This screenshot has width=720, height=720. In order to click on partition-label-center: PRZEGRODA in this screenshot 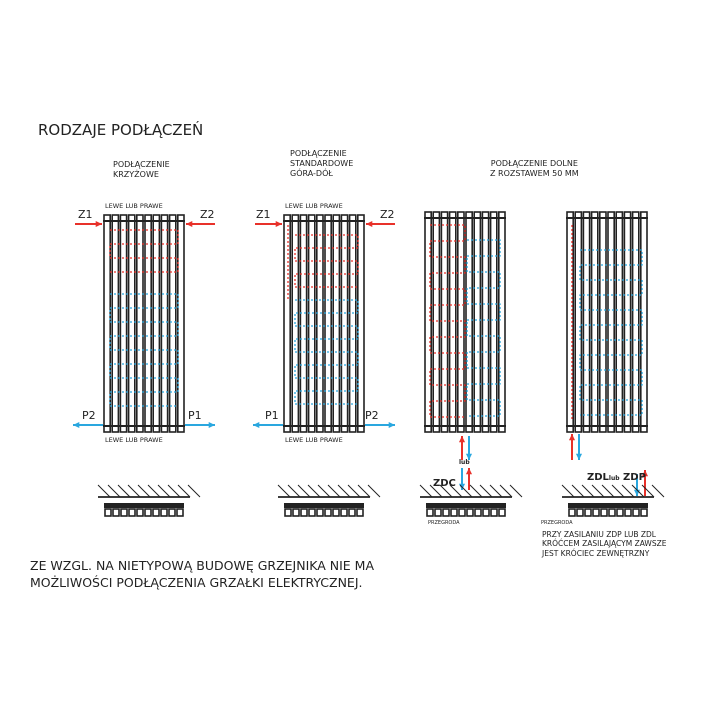, I will do `click(444, 523)`.